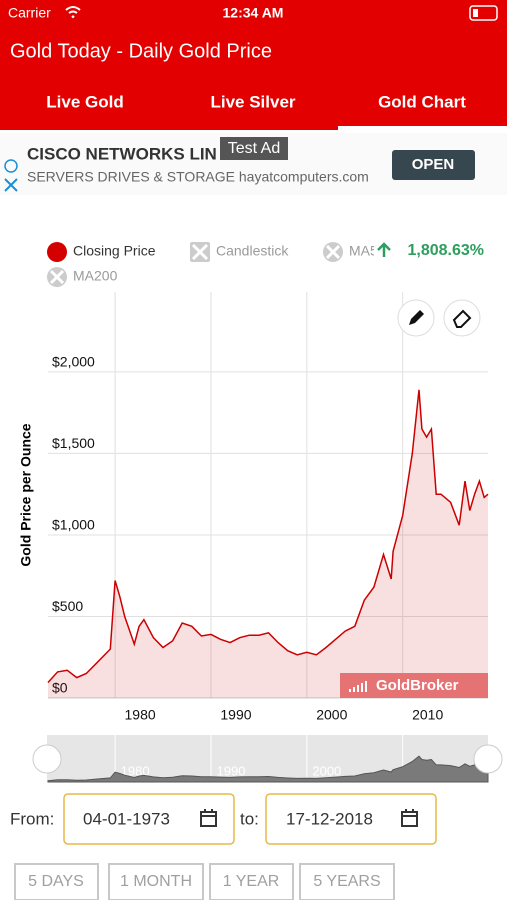 Image resolution: width=507 pixels, height=900 pixels. What do you see at coordinates (326, 770) in the screenshot?
I see `navigator-tick-label: 2000` at bounding box center [326, 770].